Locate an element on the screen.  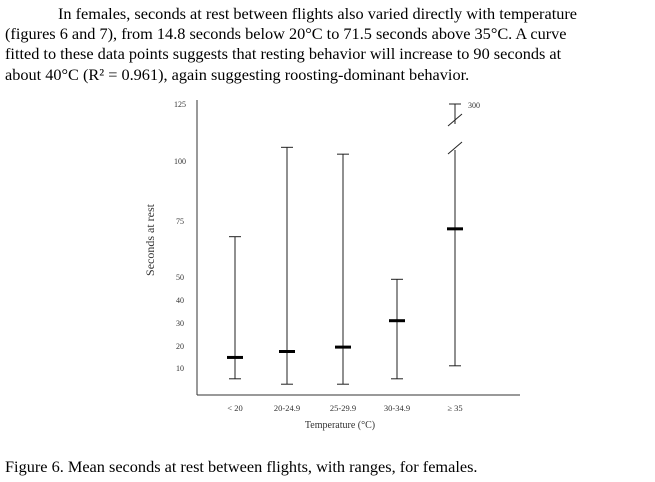
y-tick-label: 40 is located at coordinates (180, 300).